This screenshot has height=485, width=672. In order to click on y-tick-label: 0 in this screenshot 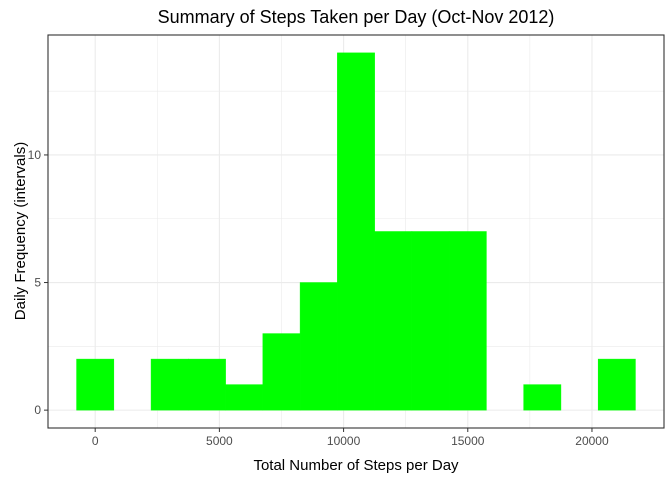, I will do `click(37, 410)`.